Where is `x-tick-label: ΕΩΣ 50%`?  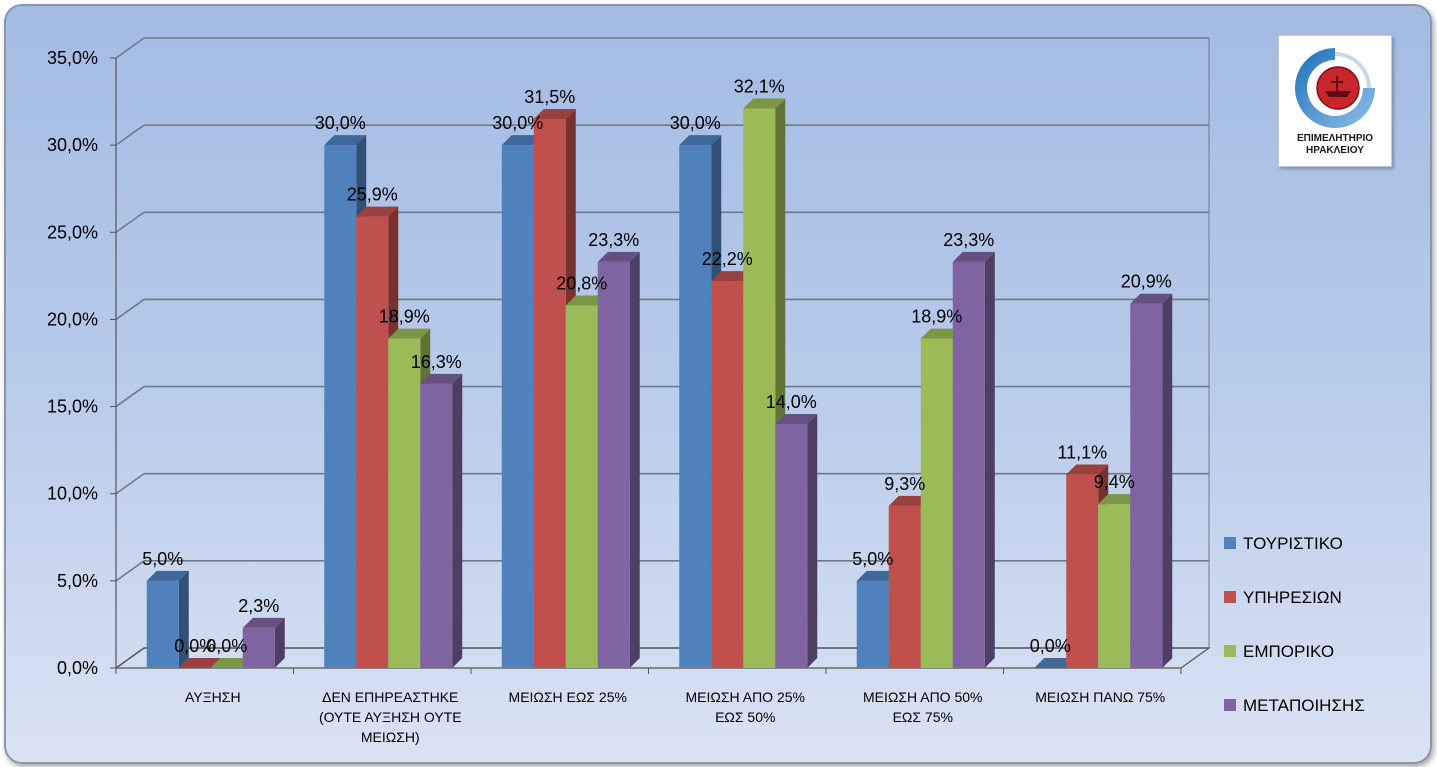 x-tick-label: ΕΩΣ 50% is located at coordinates (745, 717).